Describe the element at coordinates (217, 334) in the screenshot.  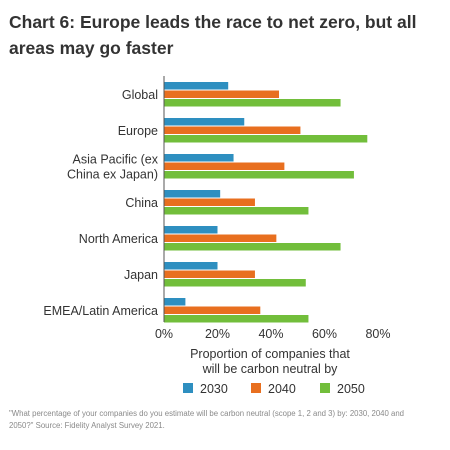
I see `x-tick-1: 20%` at that location.